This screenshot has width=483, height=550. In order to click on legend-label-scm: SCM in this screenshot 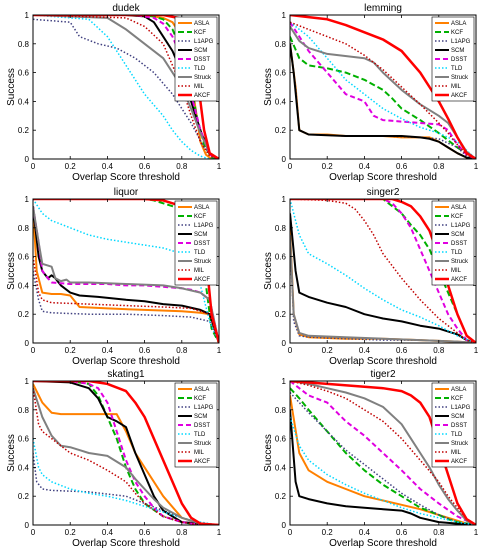, I will do `click(200, 417)`.